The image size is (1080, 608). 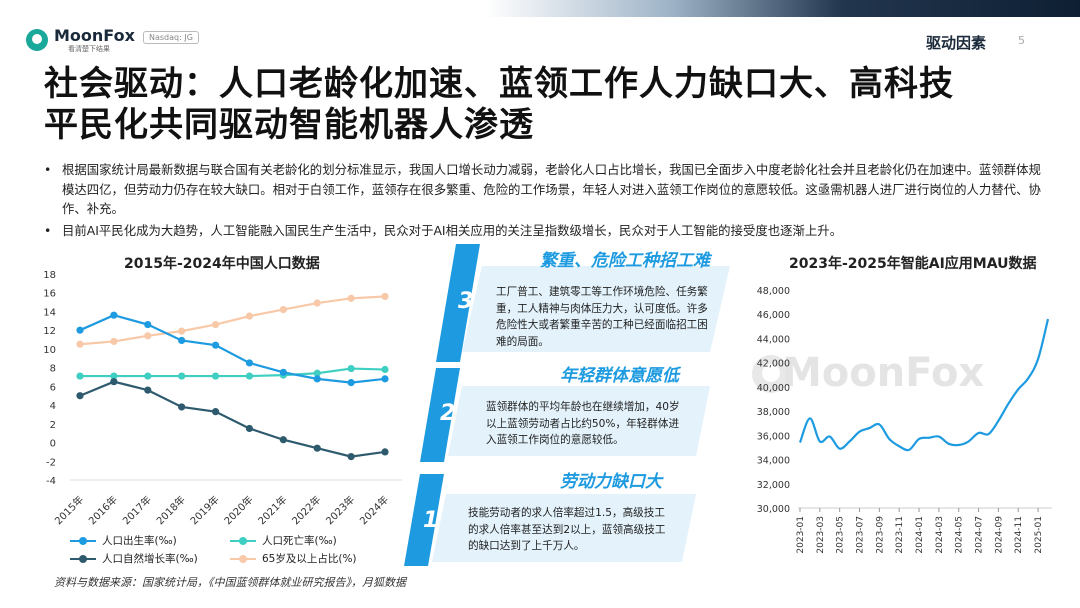 I want to click on pop-y-tick-label: 16, so click(x=49, y=294).